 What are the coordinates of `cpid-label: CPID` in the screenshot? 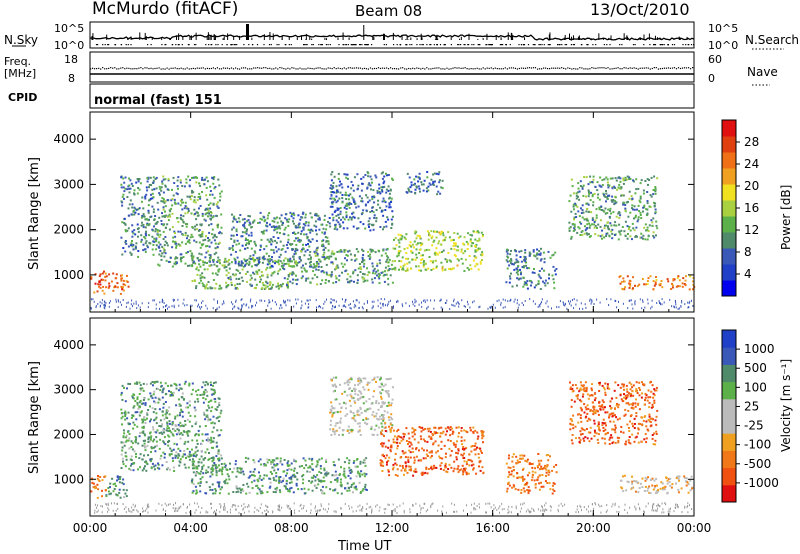 It's located at (22, 97).